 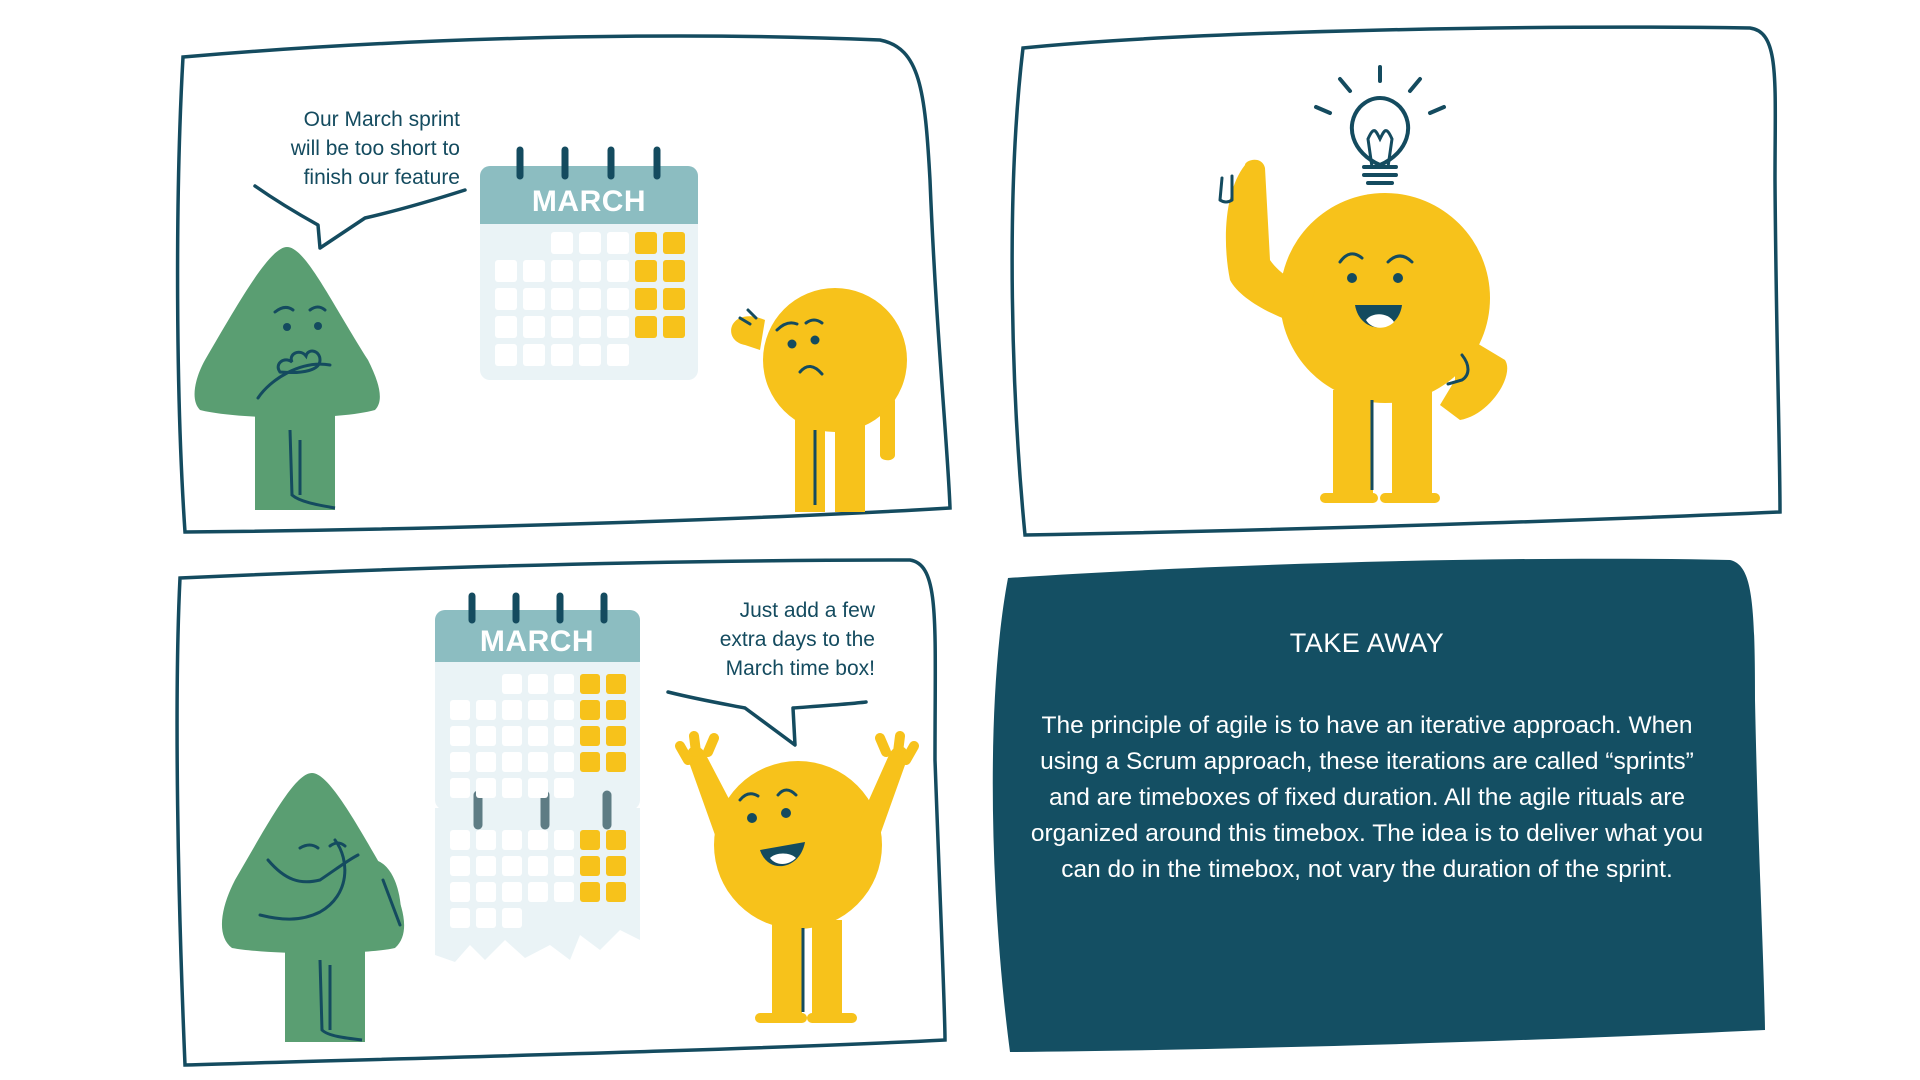 What do you see at coordinates (287, 378) in the screenshot?
I see `green-triangle-character-thinking` at bounding box center [287, 378].